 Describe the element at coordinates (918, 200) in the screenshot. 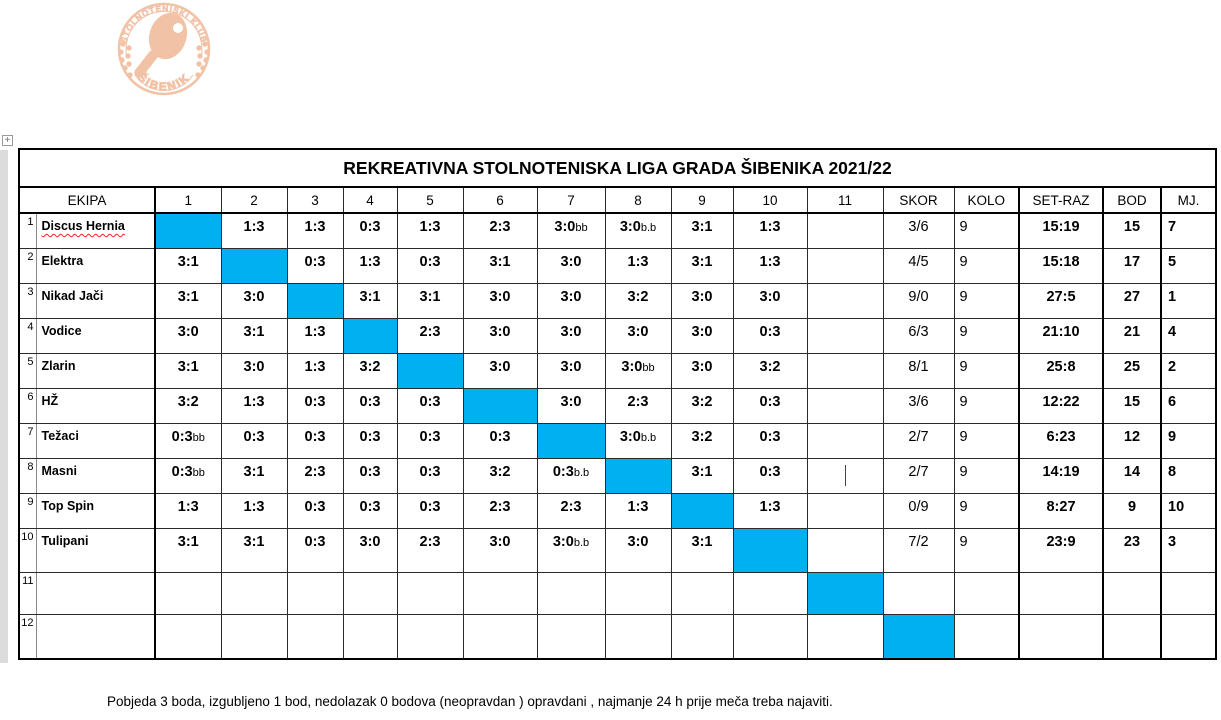

I see `column-header: SKOR` at that location.